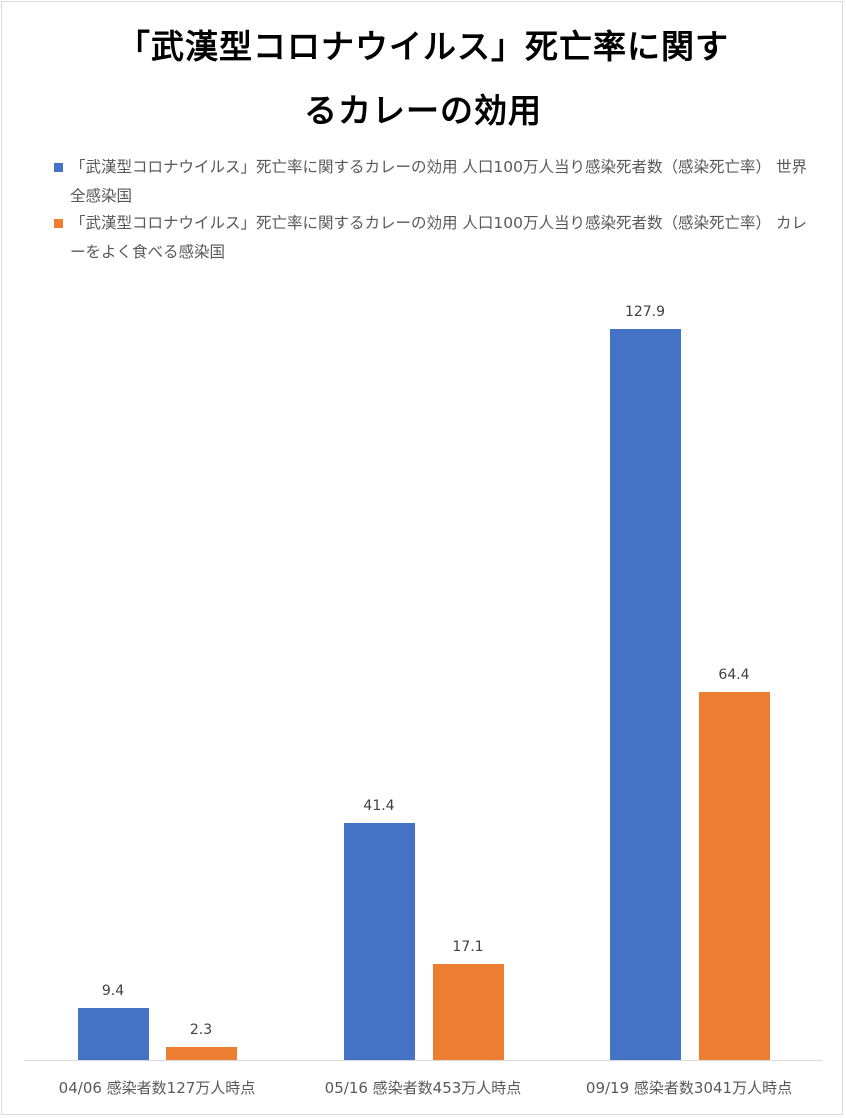  What do you see at coordinates (58, 167) in the screenshot?
I see `legend-swatch-blue-icon` at bounding box center [58, 167].